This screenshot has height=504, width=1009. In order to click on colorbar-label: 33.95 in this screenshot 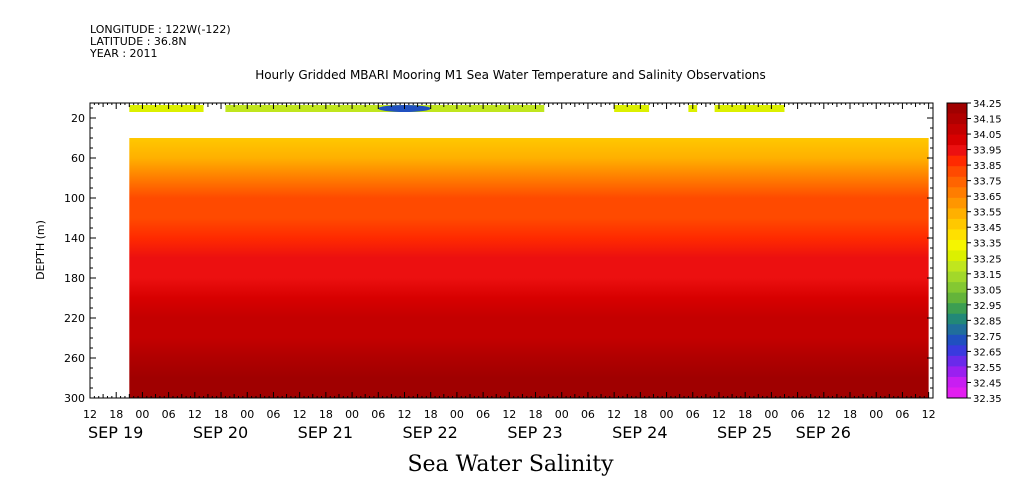, I will do `click(987, 151)`.